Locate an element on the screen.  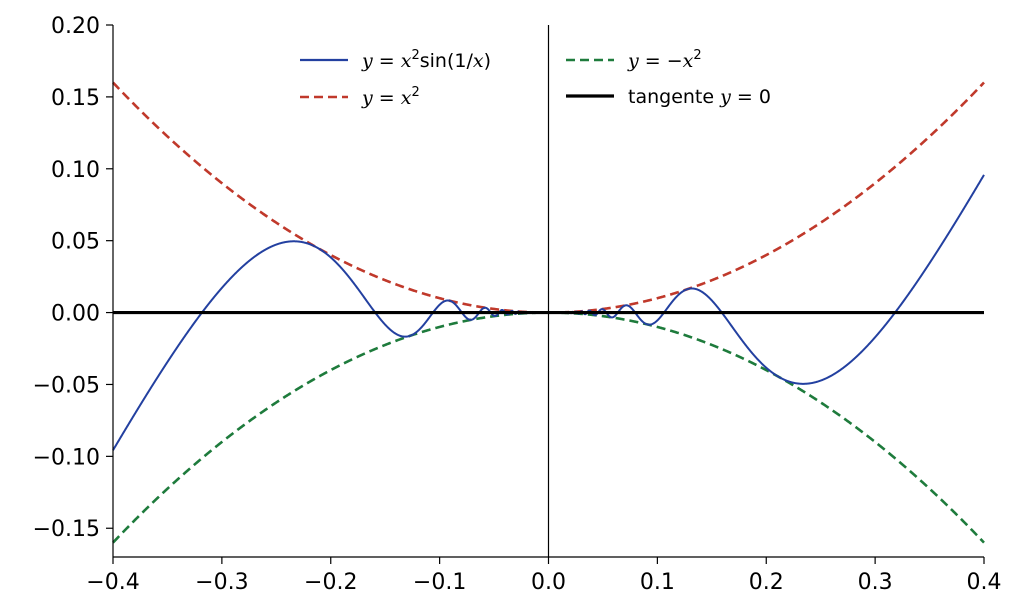
x-tick-label: 0.1 is located at coordinates (657, 582).